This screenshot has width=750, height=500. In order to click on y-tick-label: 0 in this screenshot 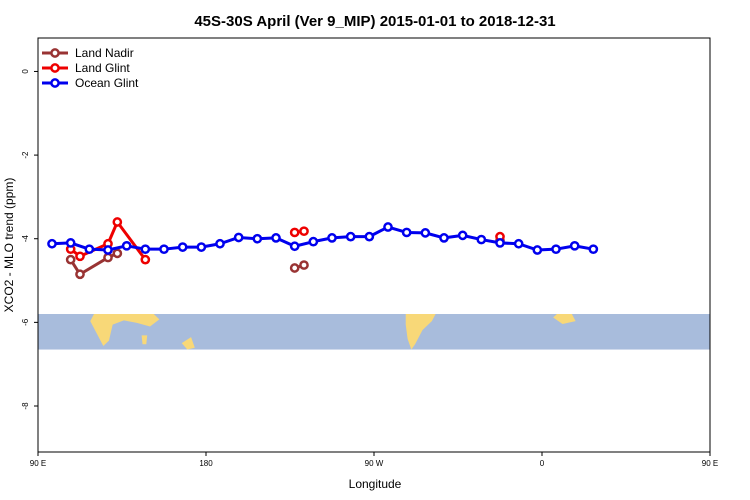, I will do `click(25, 71)`.